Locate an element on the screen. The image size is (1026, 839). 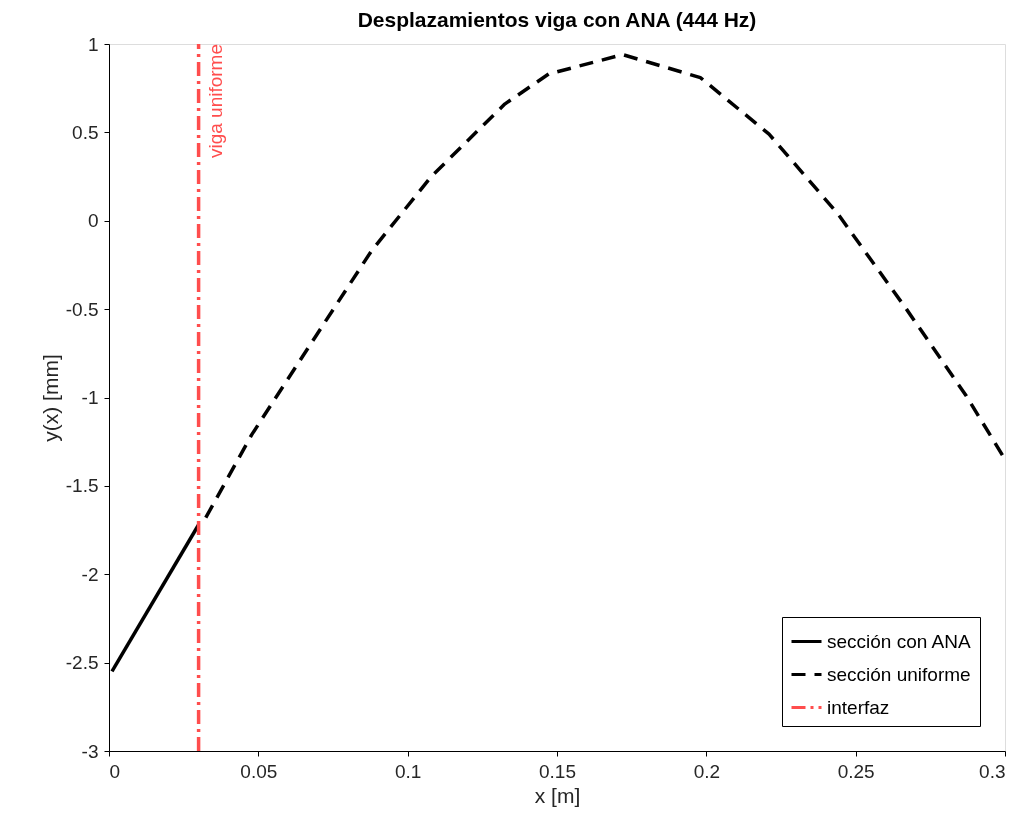
legend-label: interfaz is located at coordinates (858, 707).